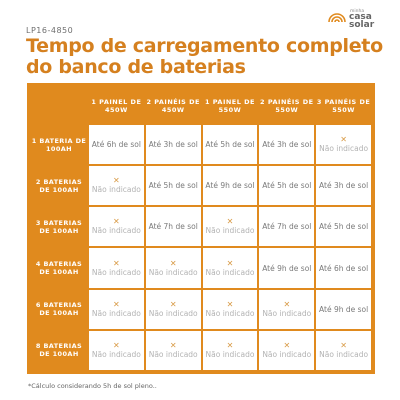 The width and height of the screenshot is (400, 400). What do you see at coordinates (360, 17) in the screenshot?
I see `logo-text-casa: casa` at bounding box center [360, 17].